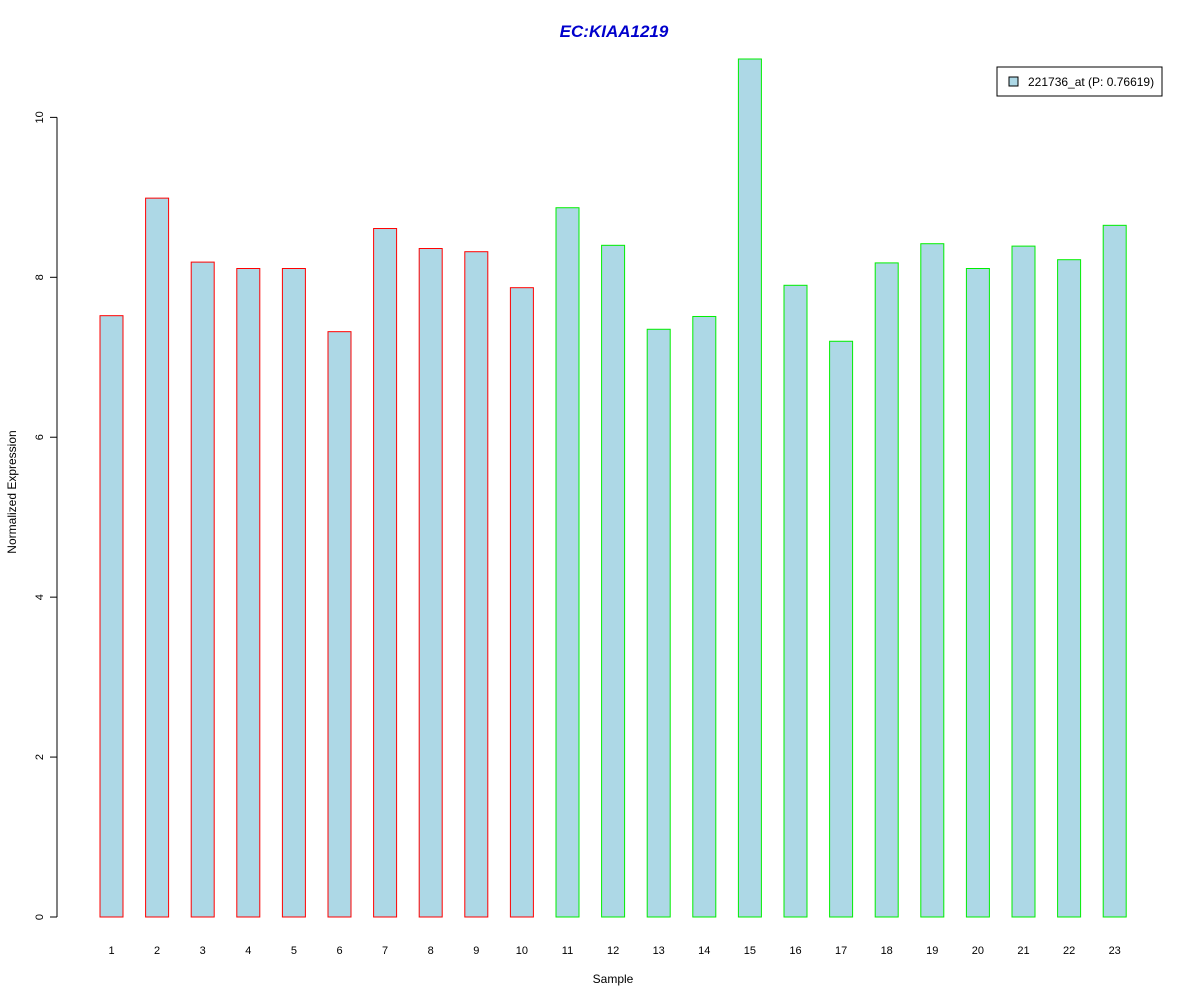 The height and width of the screenshot is (1000, 1200). Describe the element at coordinates (111, 951) in the screenshot. I see `x-tick-label: 1` at that location.